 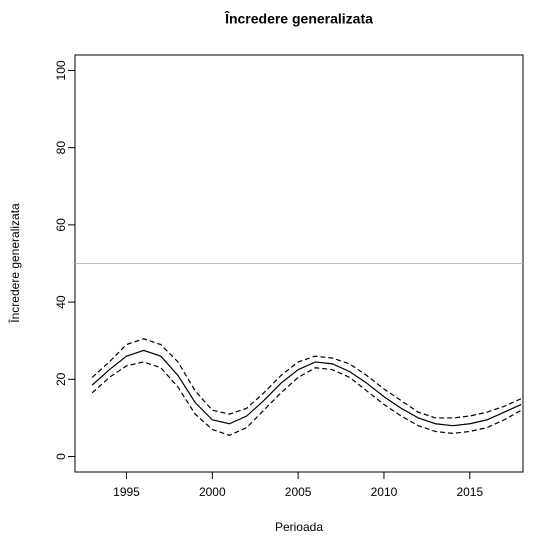 What do you see at coordinates (61, 456) in the screenshot?
I see `y-tick-label: 0` at bounding box center [61, 456].